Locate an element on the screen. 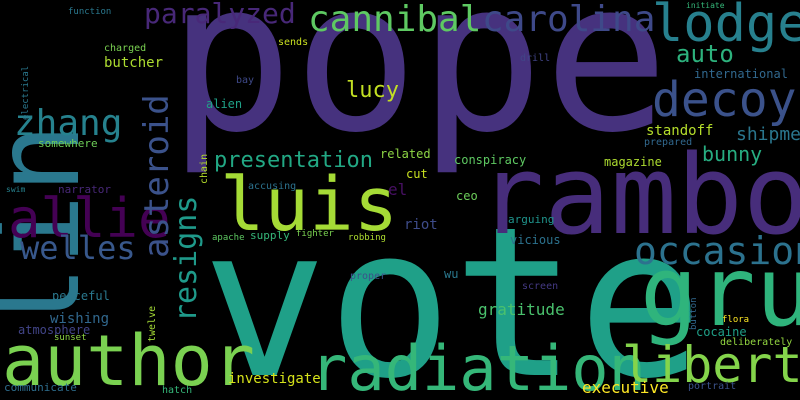 This screenshot has width=800, height=400. word-supply: supply is located at coordinates (270, 235).